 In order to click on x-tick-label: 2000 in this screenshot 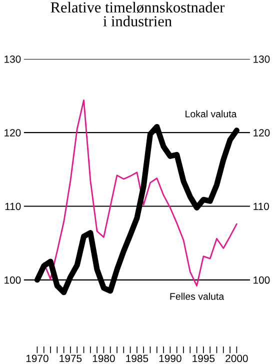, I will do `click(237, 358)`.